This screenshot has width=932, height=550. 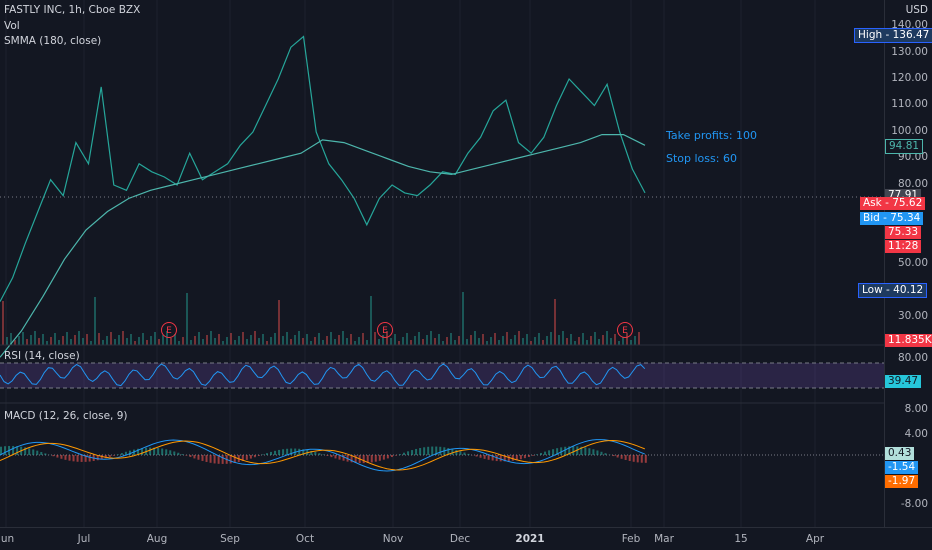 I want to click on macd-hist-tag: 0.43, so click(x=900, y=453).